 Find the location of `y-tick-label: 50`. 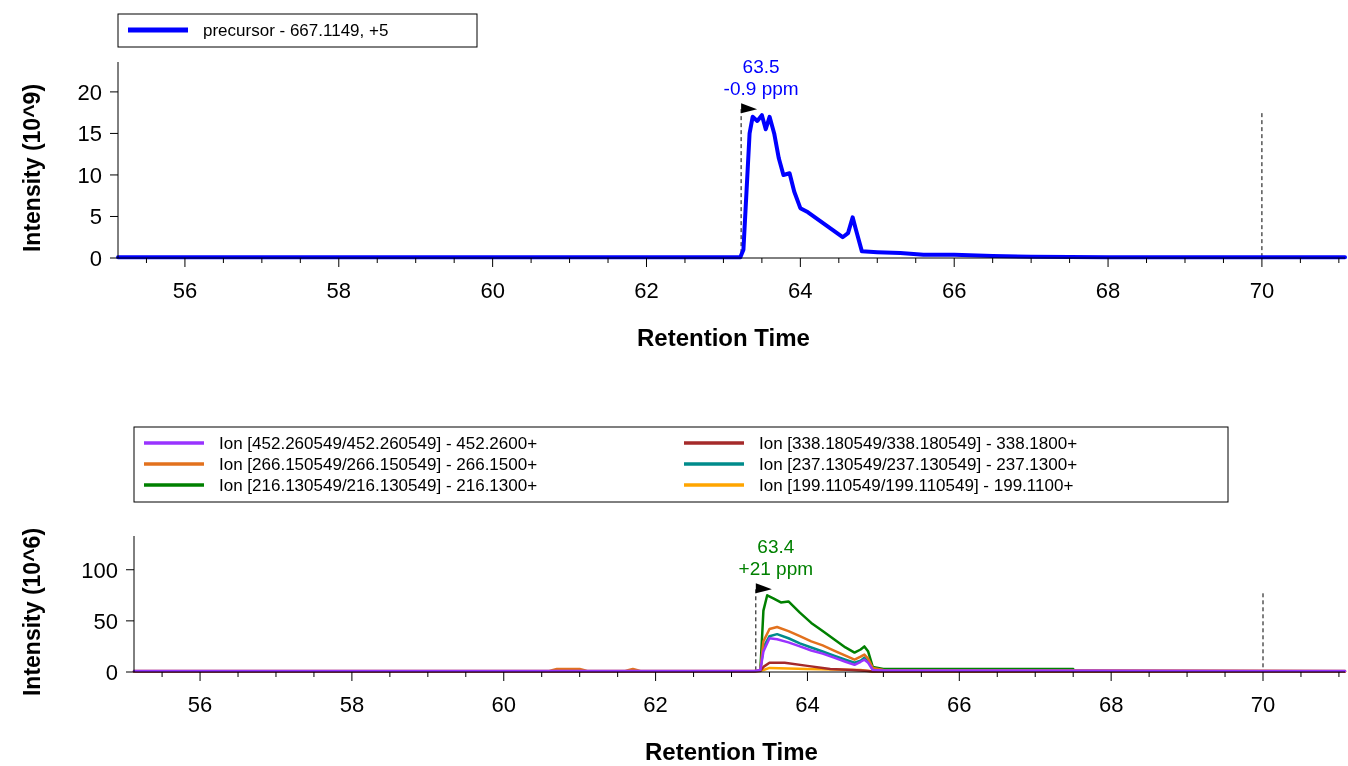

y-tick-label: 50 is located at coordinates (105, 621).